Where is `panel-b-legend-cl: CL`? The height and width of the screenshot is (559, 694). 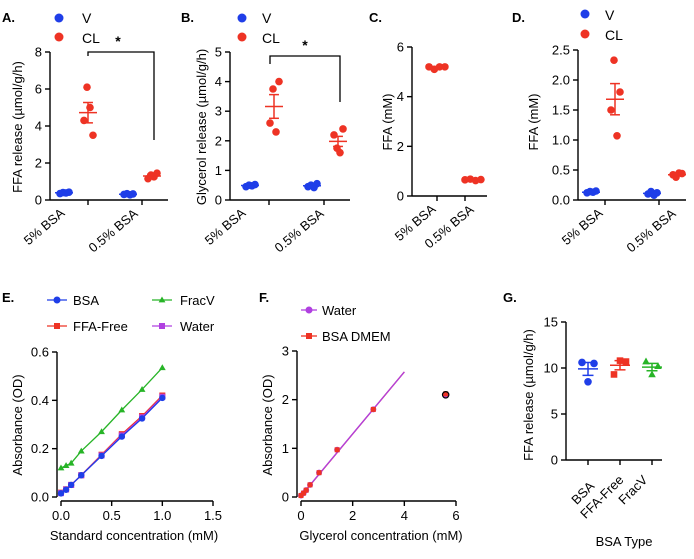
panel-b-legend-cl: CL is located at coordinates (271, 38).